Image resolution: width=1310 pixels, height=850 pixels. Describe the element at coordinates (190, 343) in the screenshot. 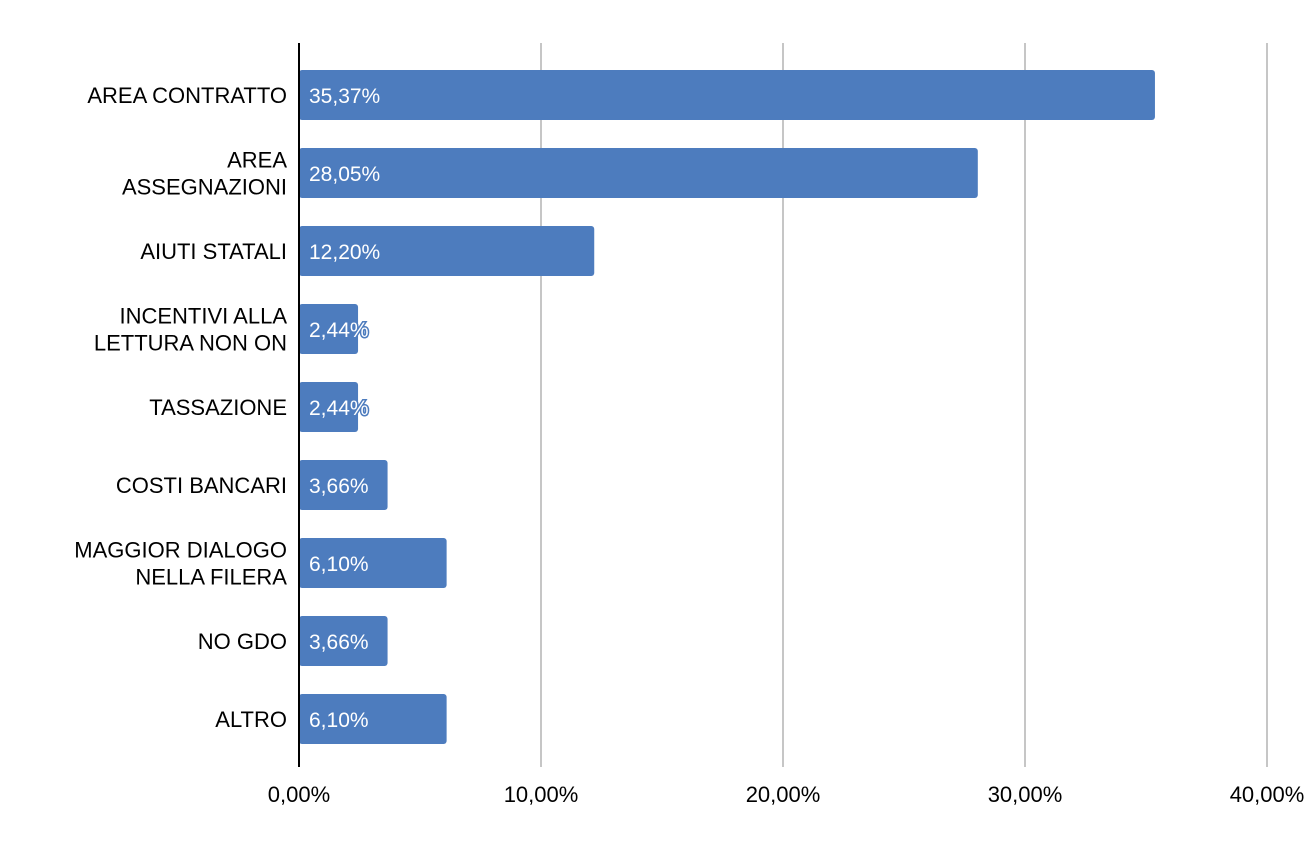

I see `category-label-line: LETTURA NON ON` at that location.